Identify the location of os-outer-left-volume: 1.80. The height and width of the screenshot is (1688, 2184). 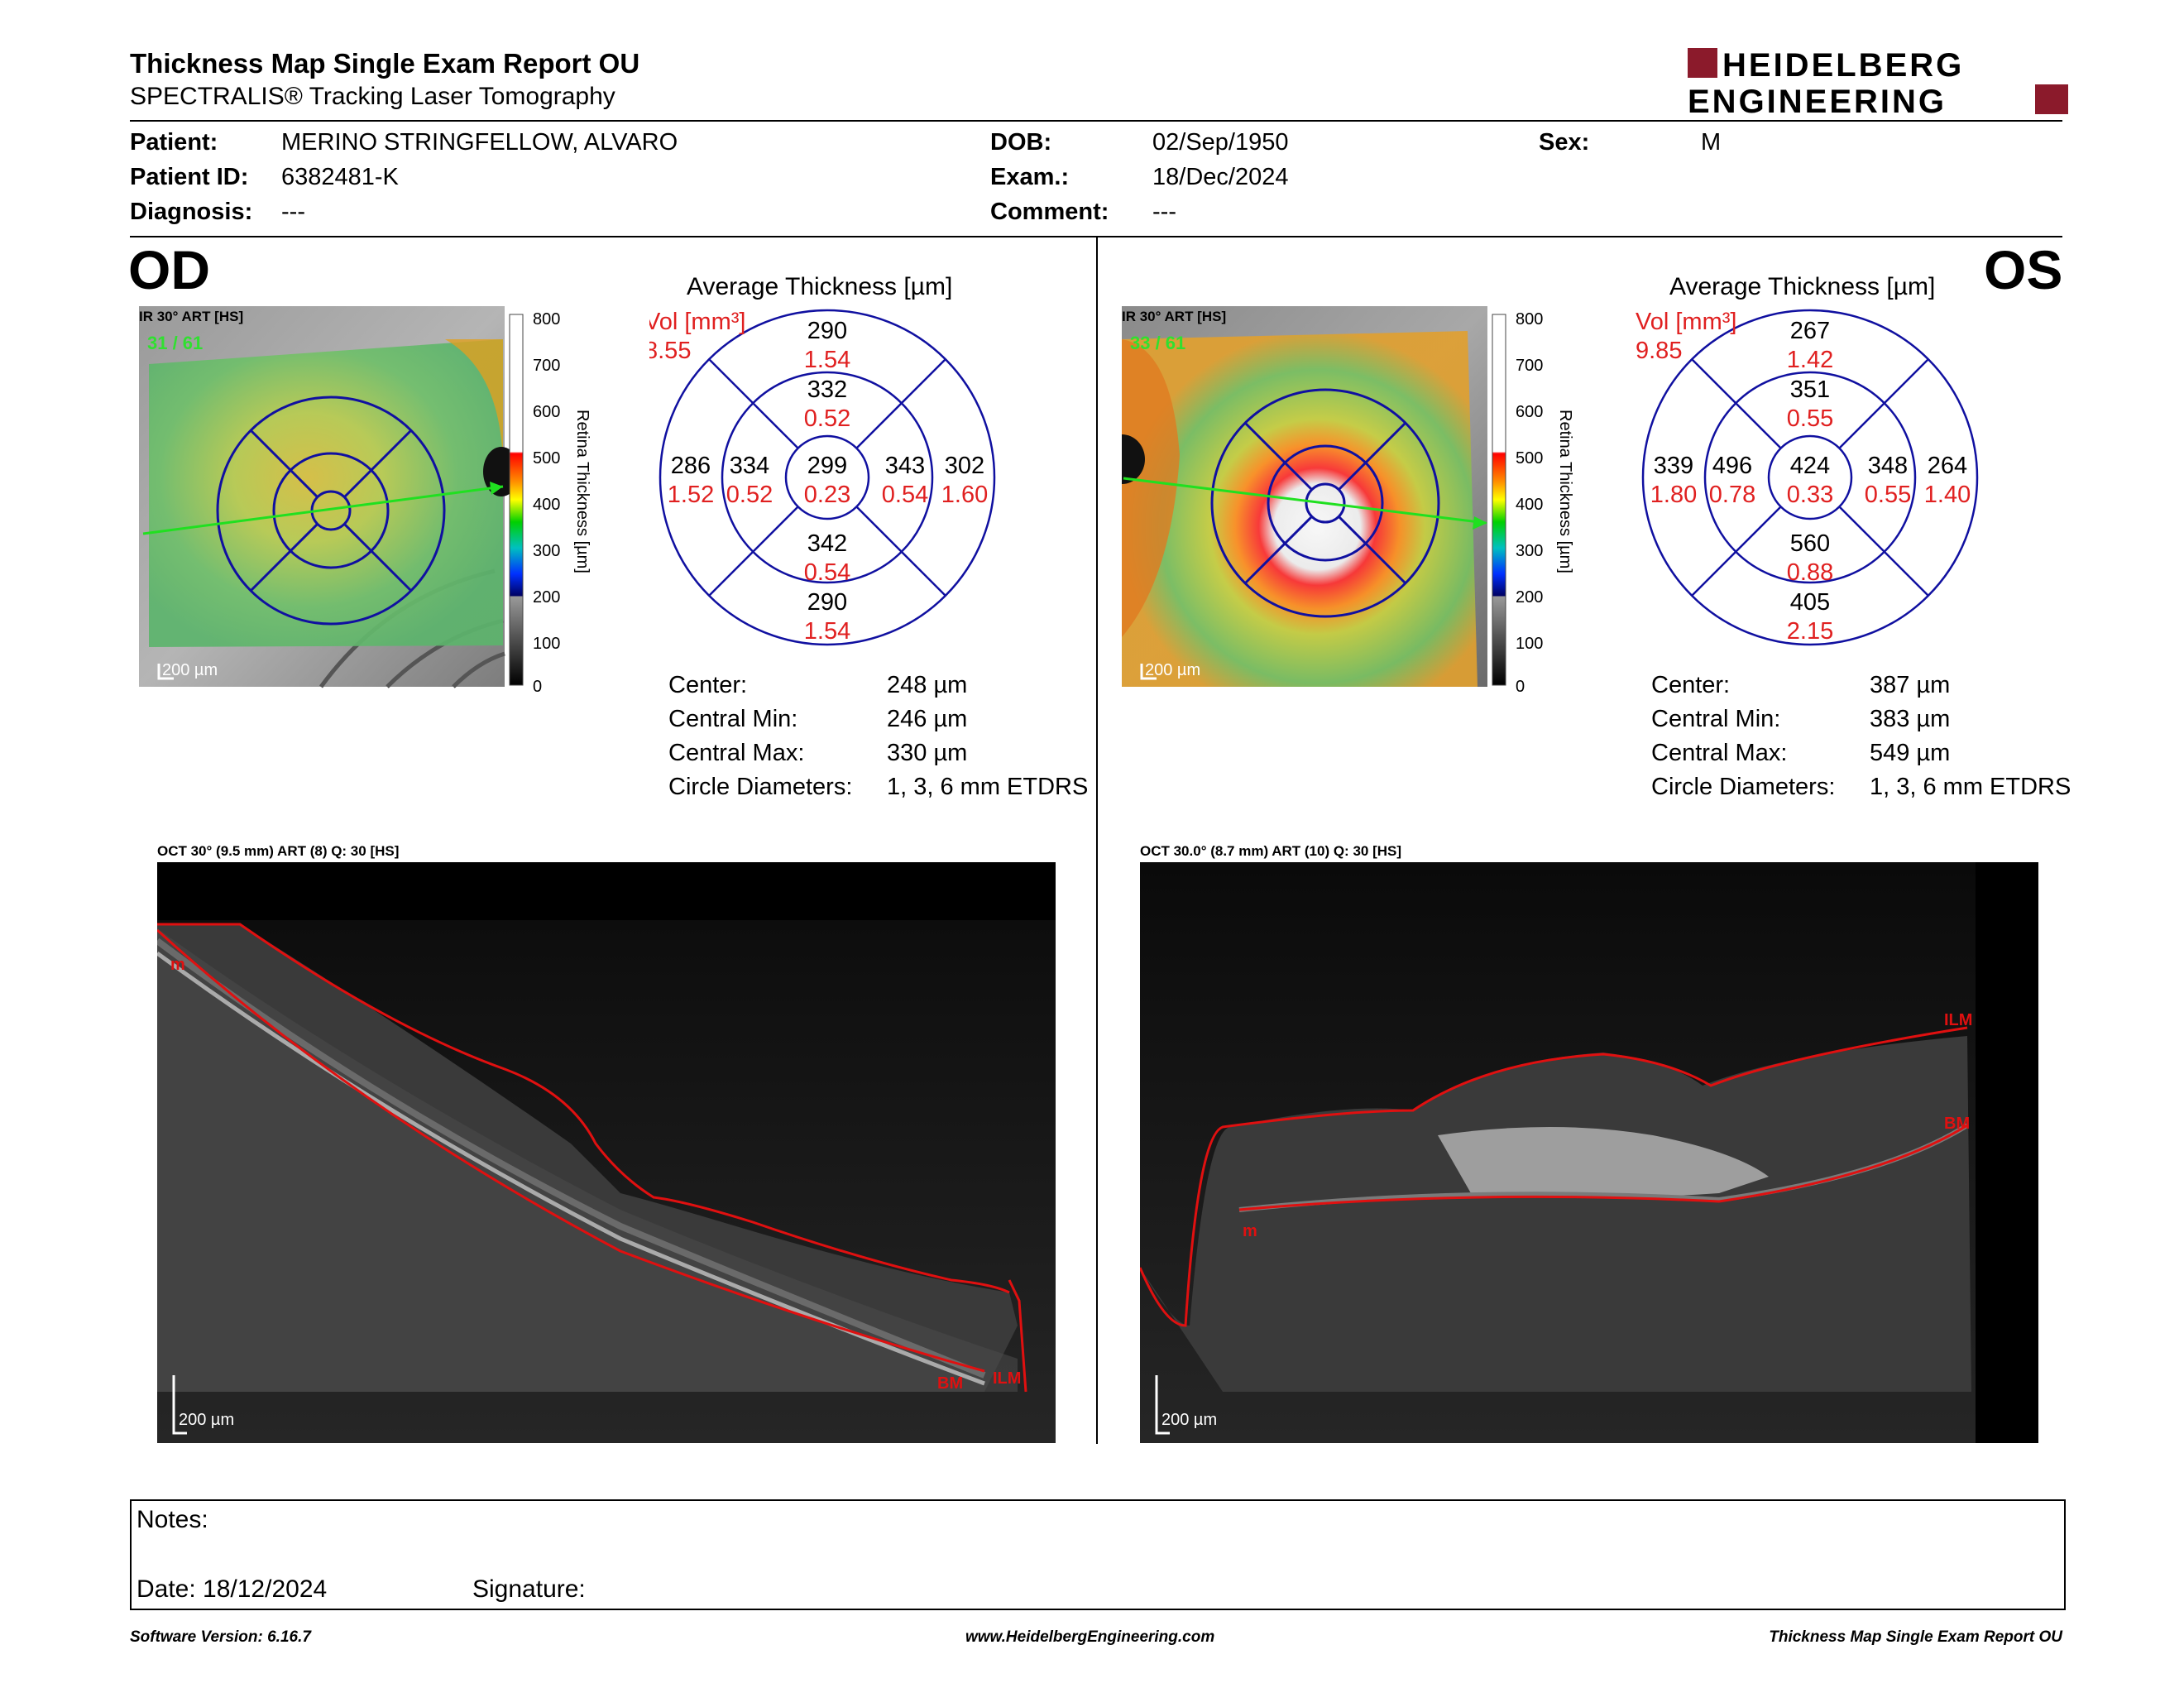
(1673, 495).